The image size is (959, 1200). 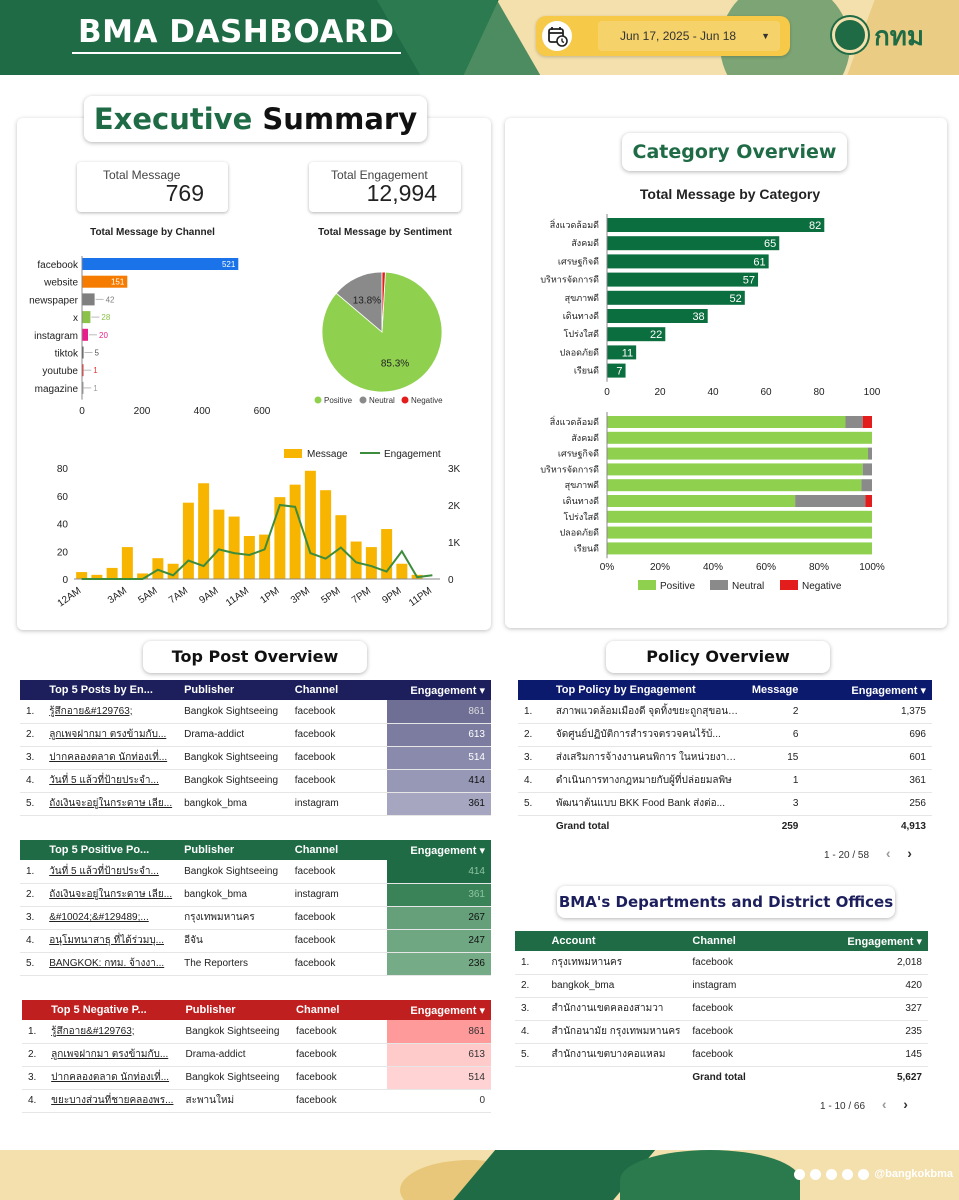 What do you see at coordinates (34, 1078) in the screenshot?
I see `row-index: 3.` at bounding box center [34, 1078].